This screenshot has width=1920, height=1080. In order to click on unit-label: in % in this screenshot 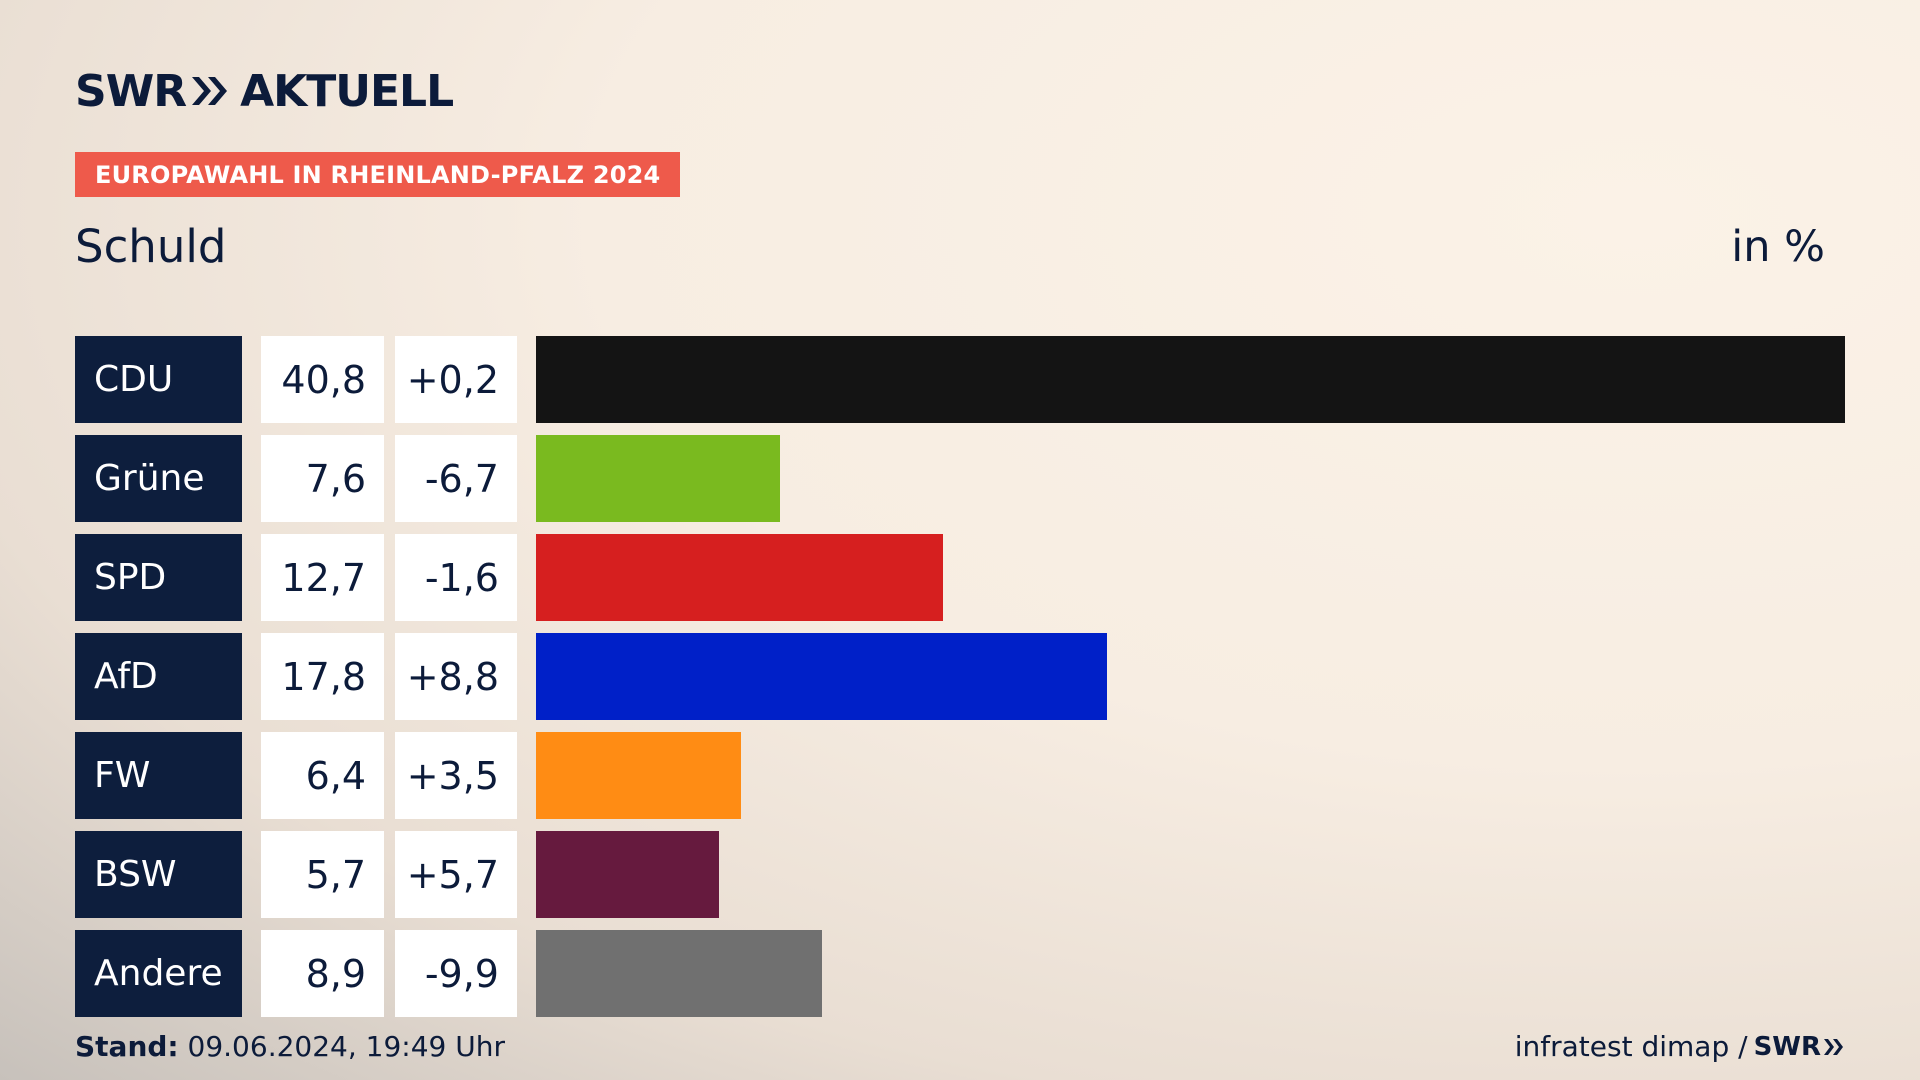, I will do `click(1778, 247)`.